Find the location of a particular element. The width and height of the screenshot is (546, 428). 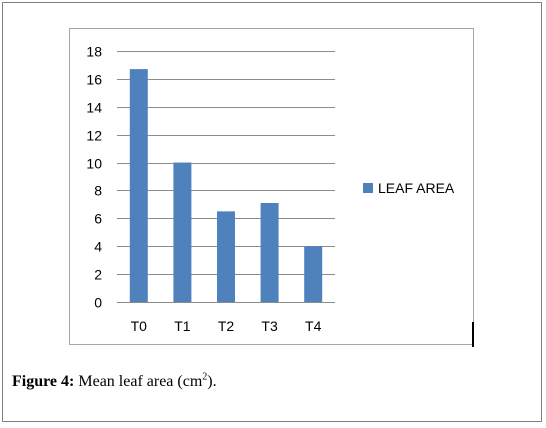

y-tick-label: 16 is located at coordinates (94, 80).